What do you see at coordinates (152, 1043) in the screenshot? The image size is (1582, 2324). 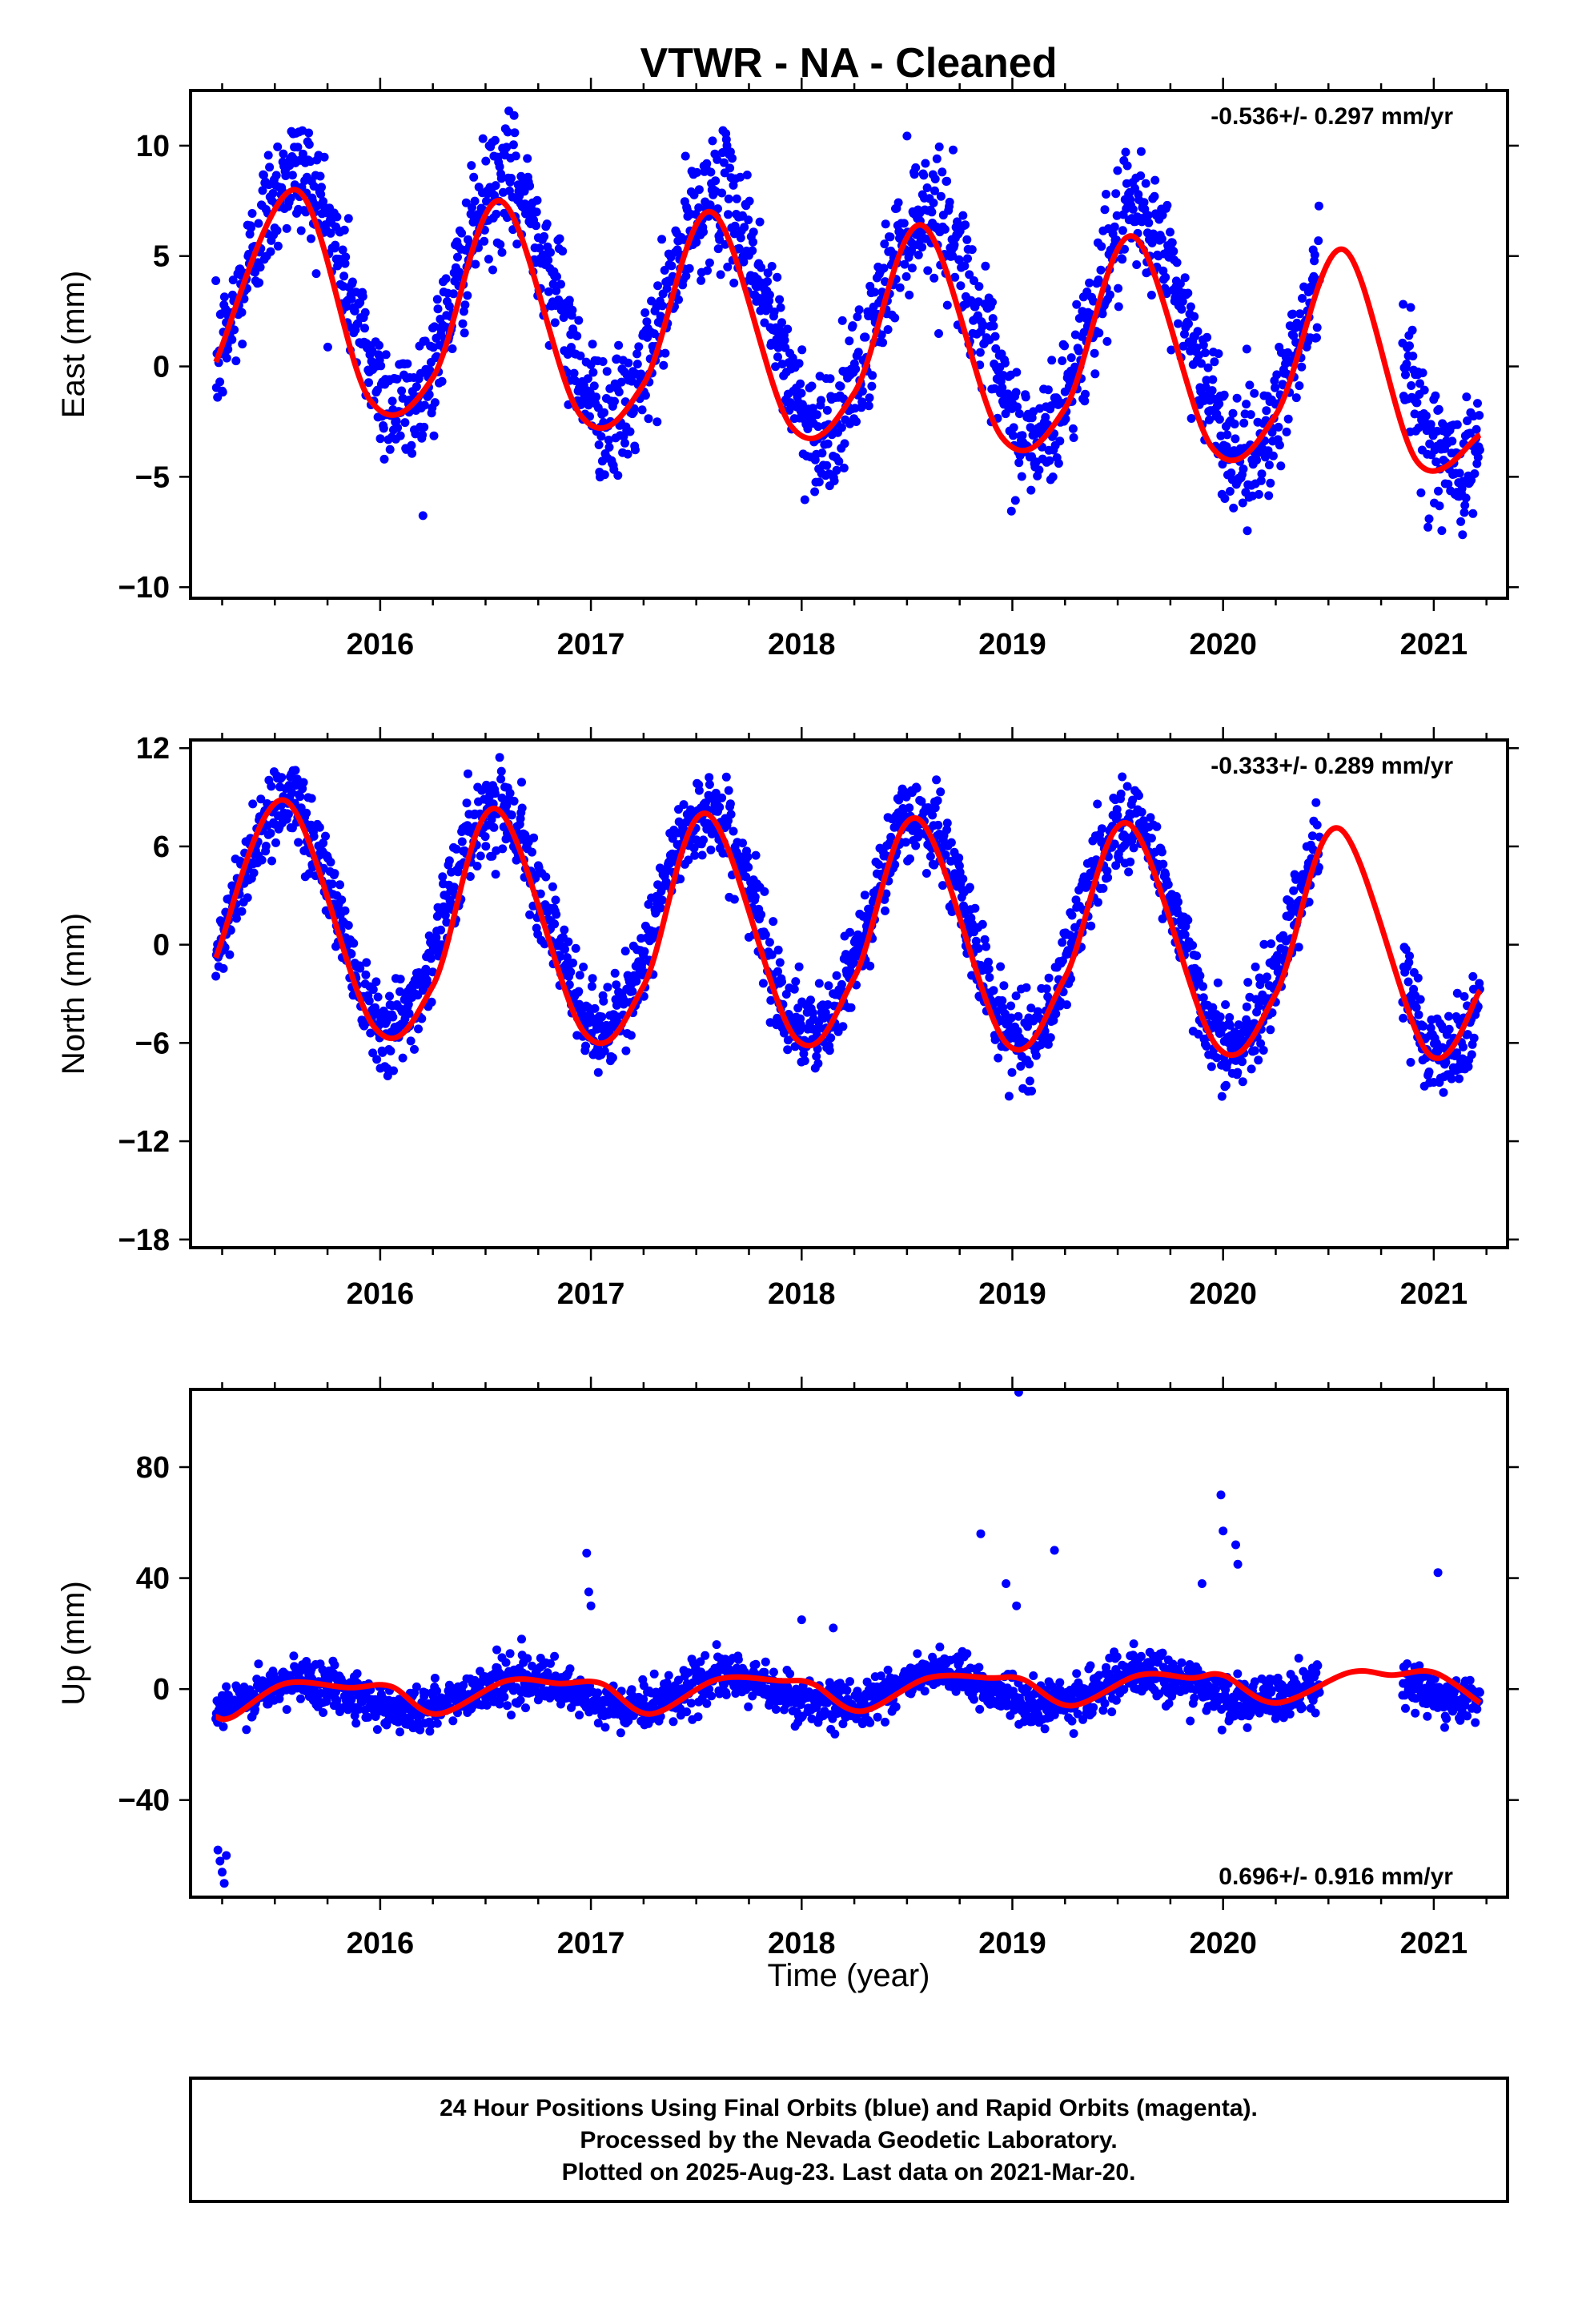 I see `north-y-tick-label: −6` at bounding box center [152, 1043].